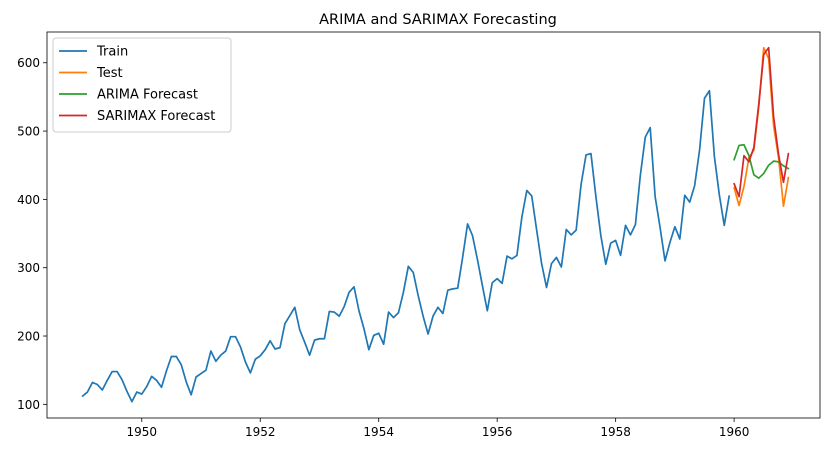 The width and height of the screenshot is (831, 451). Describe the element at coordinates (438, 20) in the screenshot. I see `chart-title: ARIMA and SARIMAX Forecasting` at that location.